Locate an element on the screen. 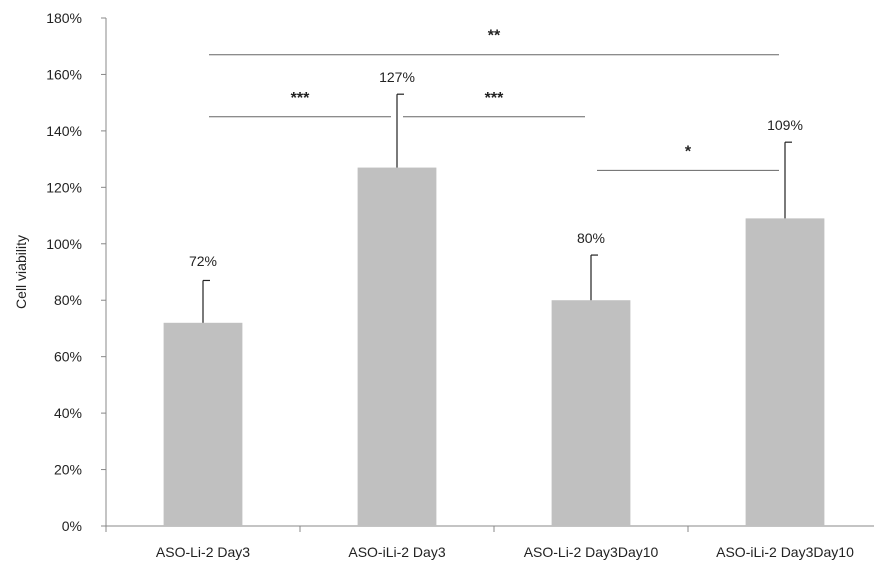  y-tick-label: 140% is located at coordinates (64, 131).